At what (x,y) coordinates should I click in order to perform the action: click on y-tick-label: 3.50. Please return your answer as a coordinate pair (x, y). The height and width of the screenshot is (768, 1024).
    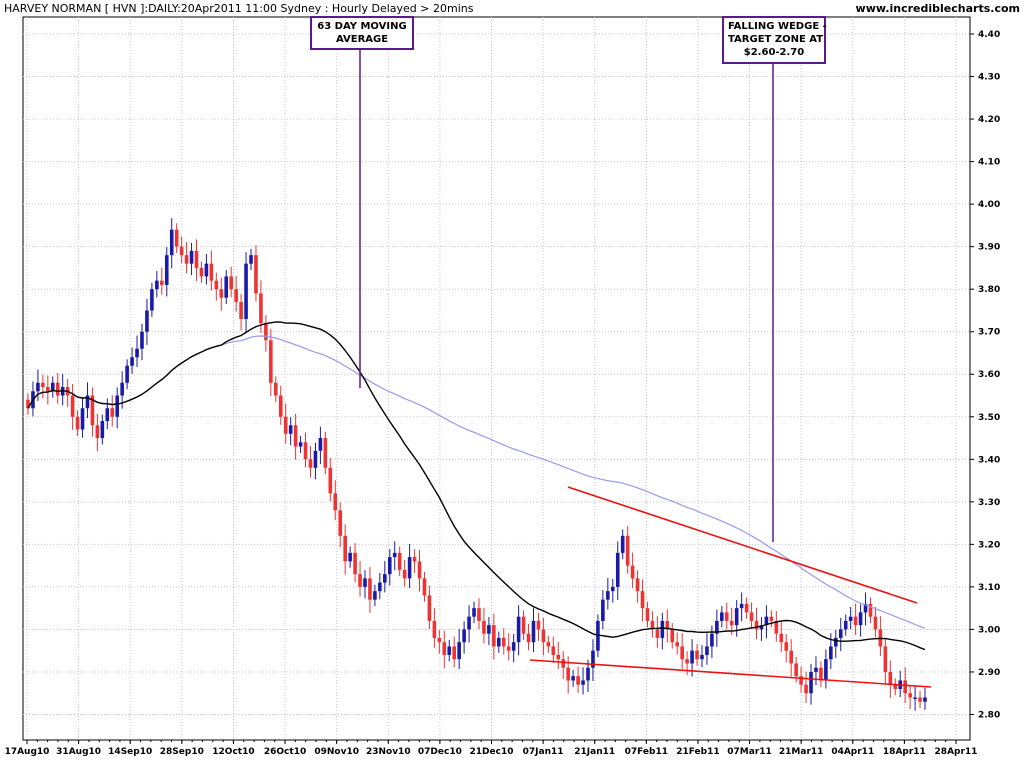
    Looking at the image, I should click on (989, 418).